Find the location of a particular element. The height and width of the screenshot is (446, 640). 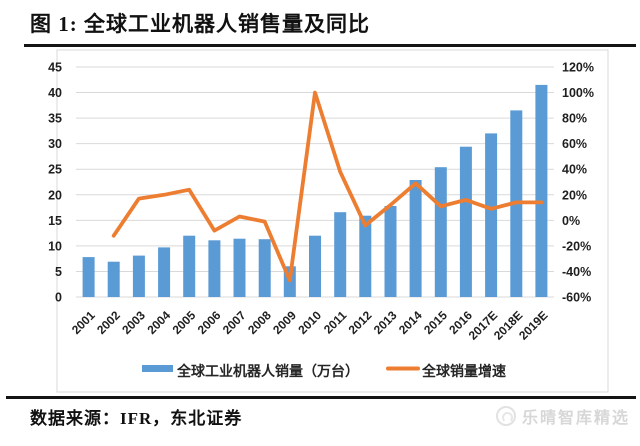

watermark-text: 乐晴智库精选 is located at coordinates (575, 418).